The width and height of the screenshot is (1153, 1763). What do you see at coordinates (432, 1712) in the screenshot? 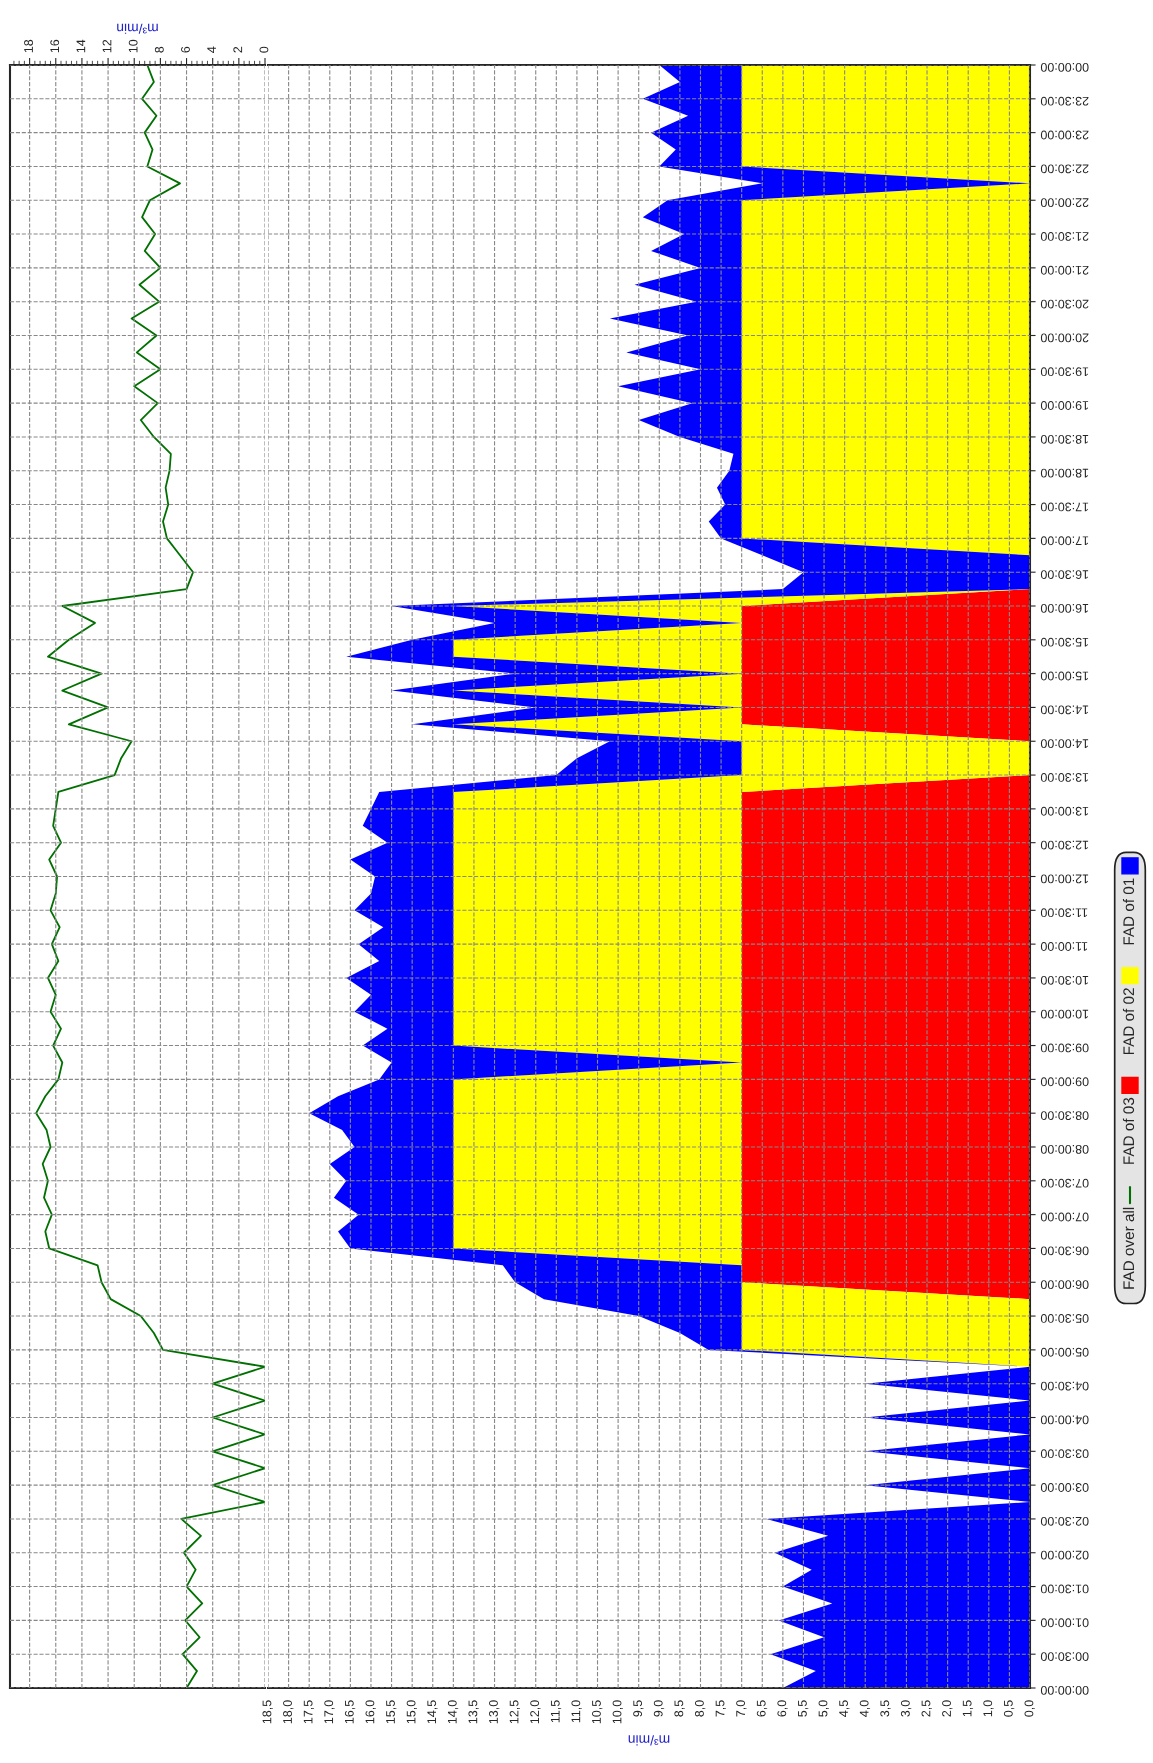
I see `x-tick-label: 14,5` at bounding box center [432, 1712].